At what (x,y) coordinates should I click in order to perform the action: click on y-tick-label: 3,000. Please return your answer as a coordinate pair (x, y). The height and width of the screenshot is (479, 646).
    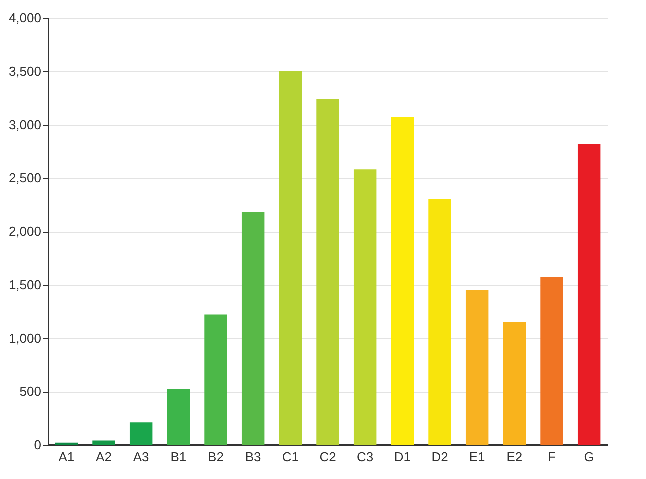
    Looking at the image, I should click on (25, 124).